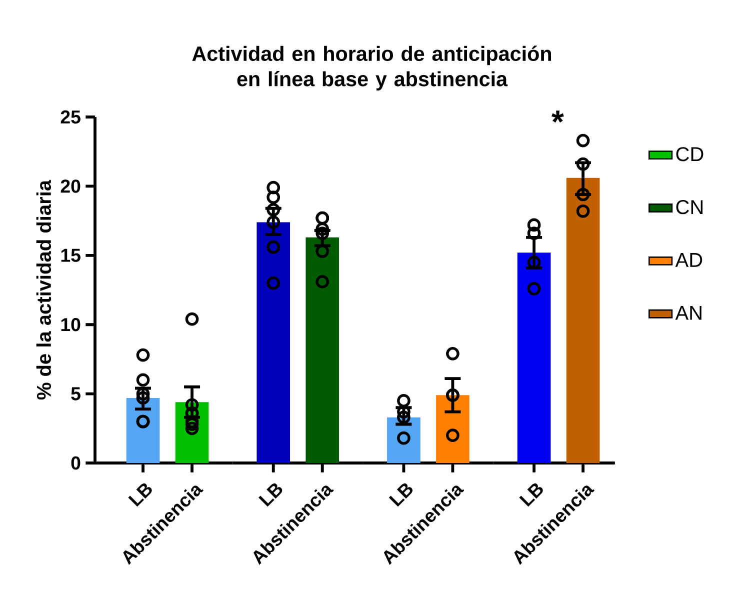  What do you see at coordinates (372, 68) in the screenshot?
I see `text: Actividad en horario de anticipación en línea base y abstinencia` at bounding box center [372, 68].